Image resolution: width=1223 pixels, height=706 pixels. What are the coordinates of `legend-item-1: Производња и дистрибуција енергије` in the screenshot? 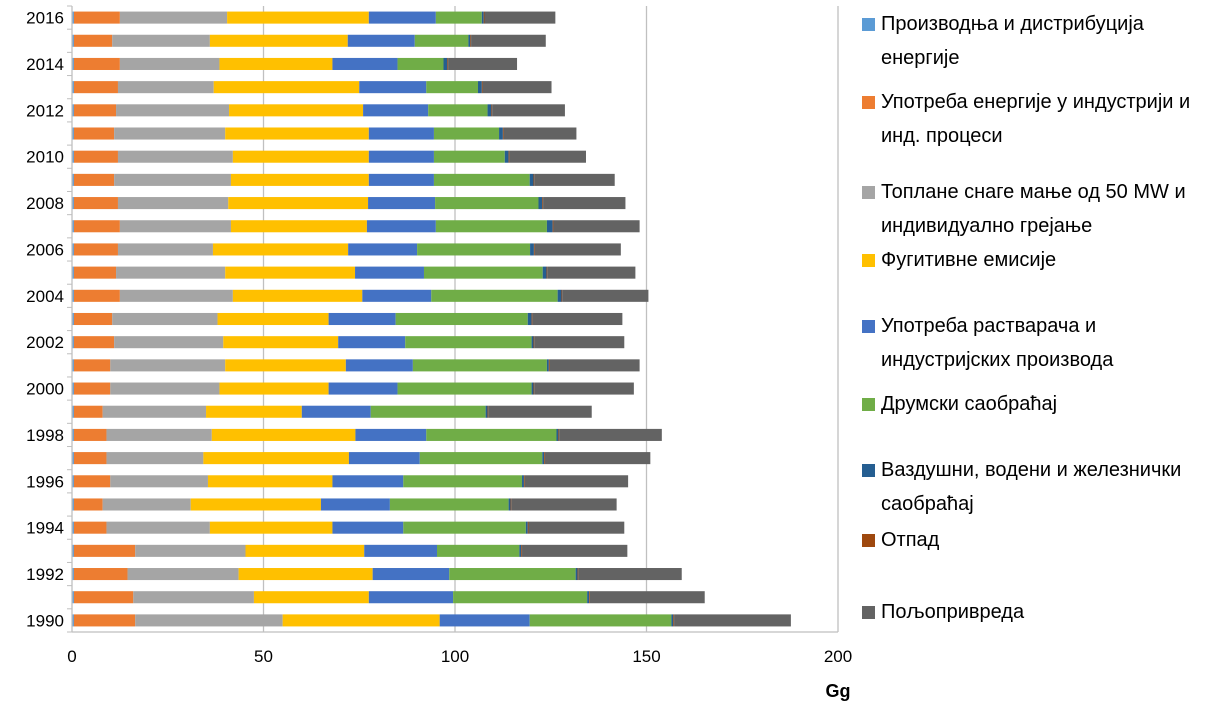 It's located at (1042, 42).